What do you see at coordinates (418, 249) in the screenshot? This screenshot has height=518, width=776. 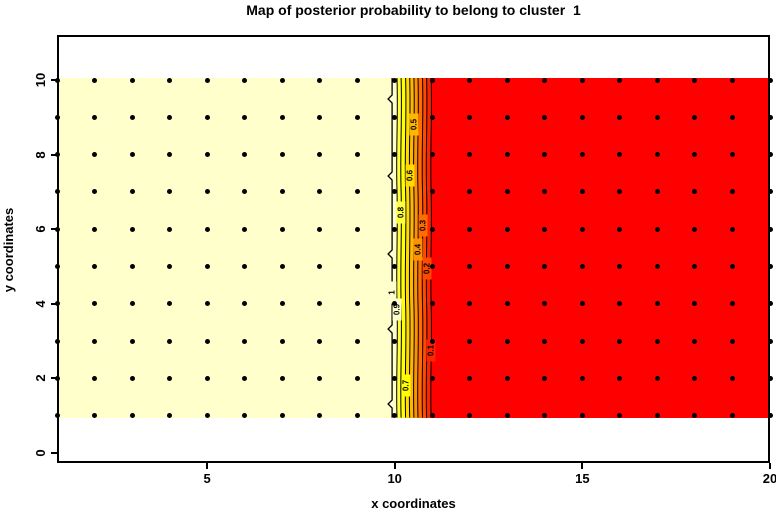 I see `contour-label-0.4: 0.4` at bounding box center [418, 249].